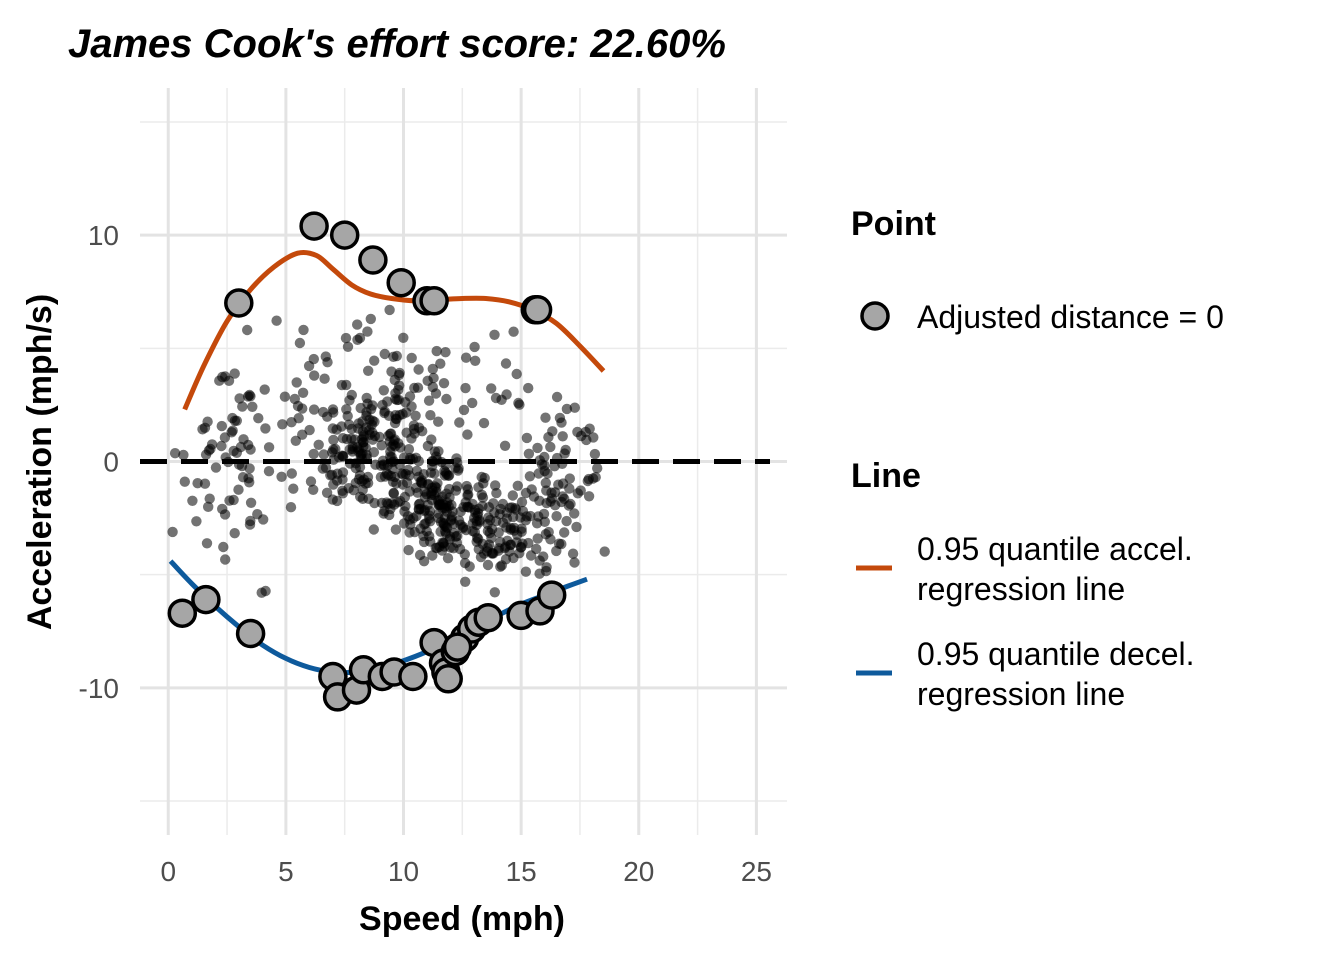 Image resolution: width=1344 pixels, height=960 pixels. What do you see at coordinates (886, 476) in the screenshot?
I see `legend-line-title: Line` at bounding box center [886, 476].